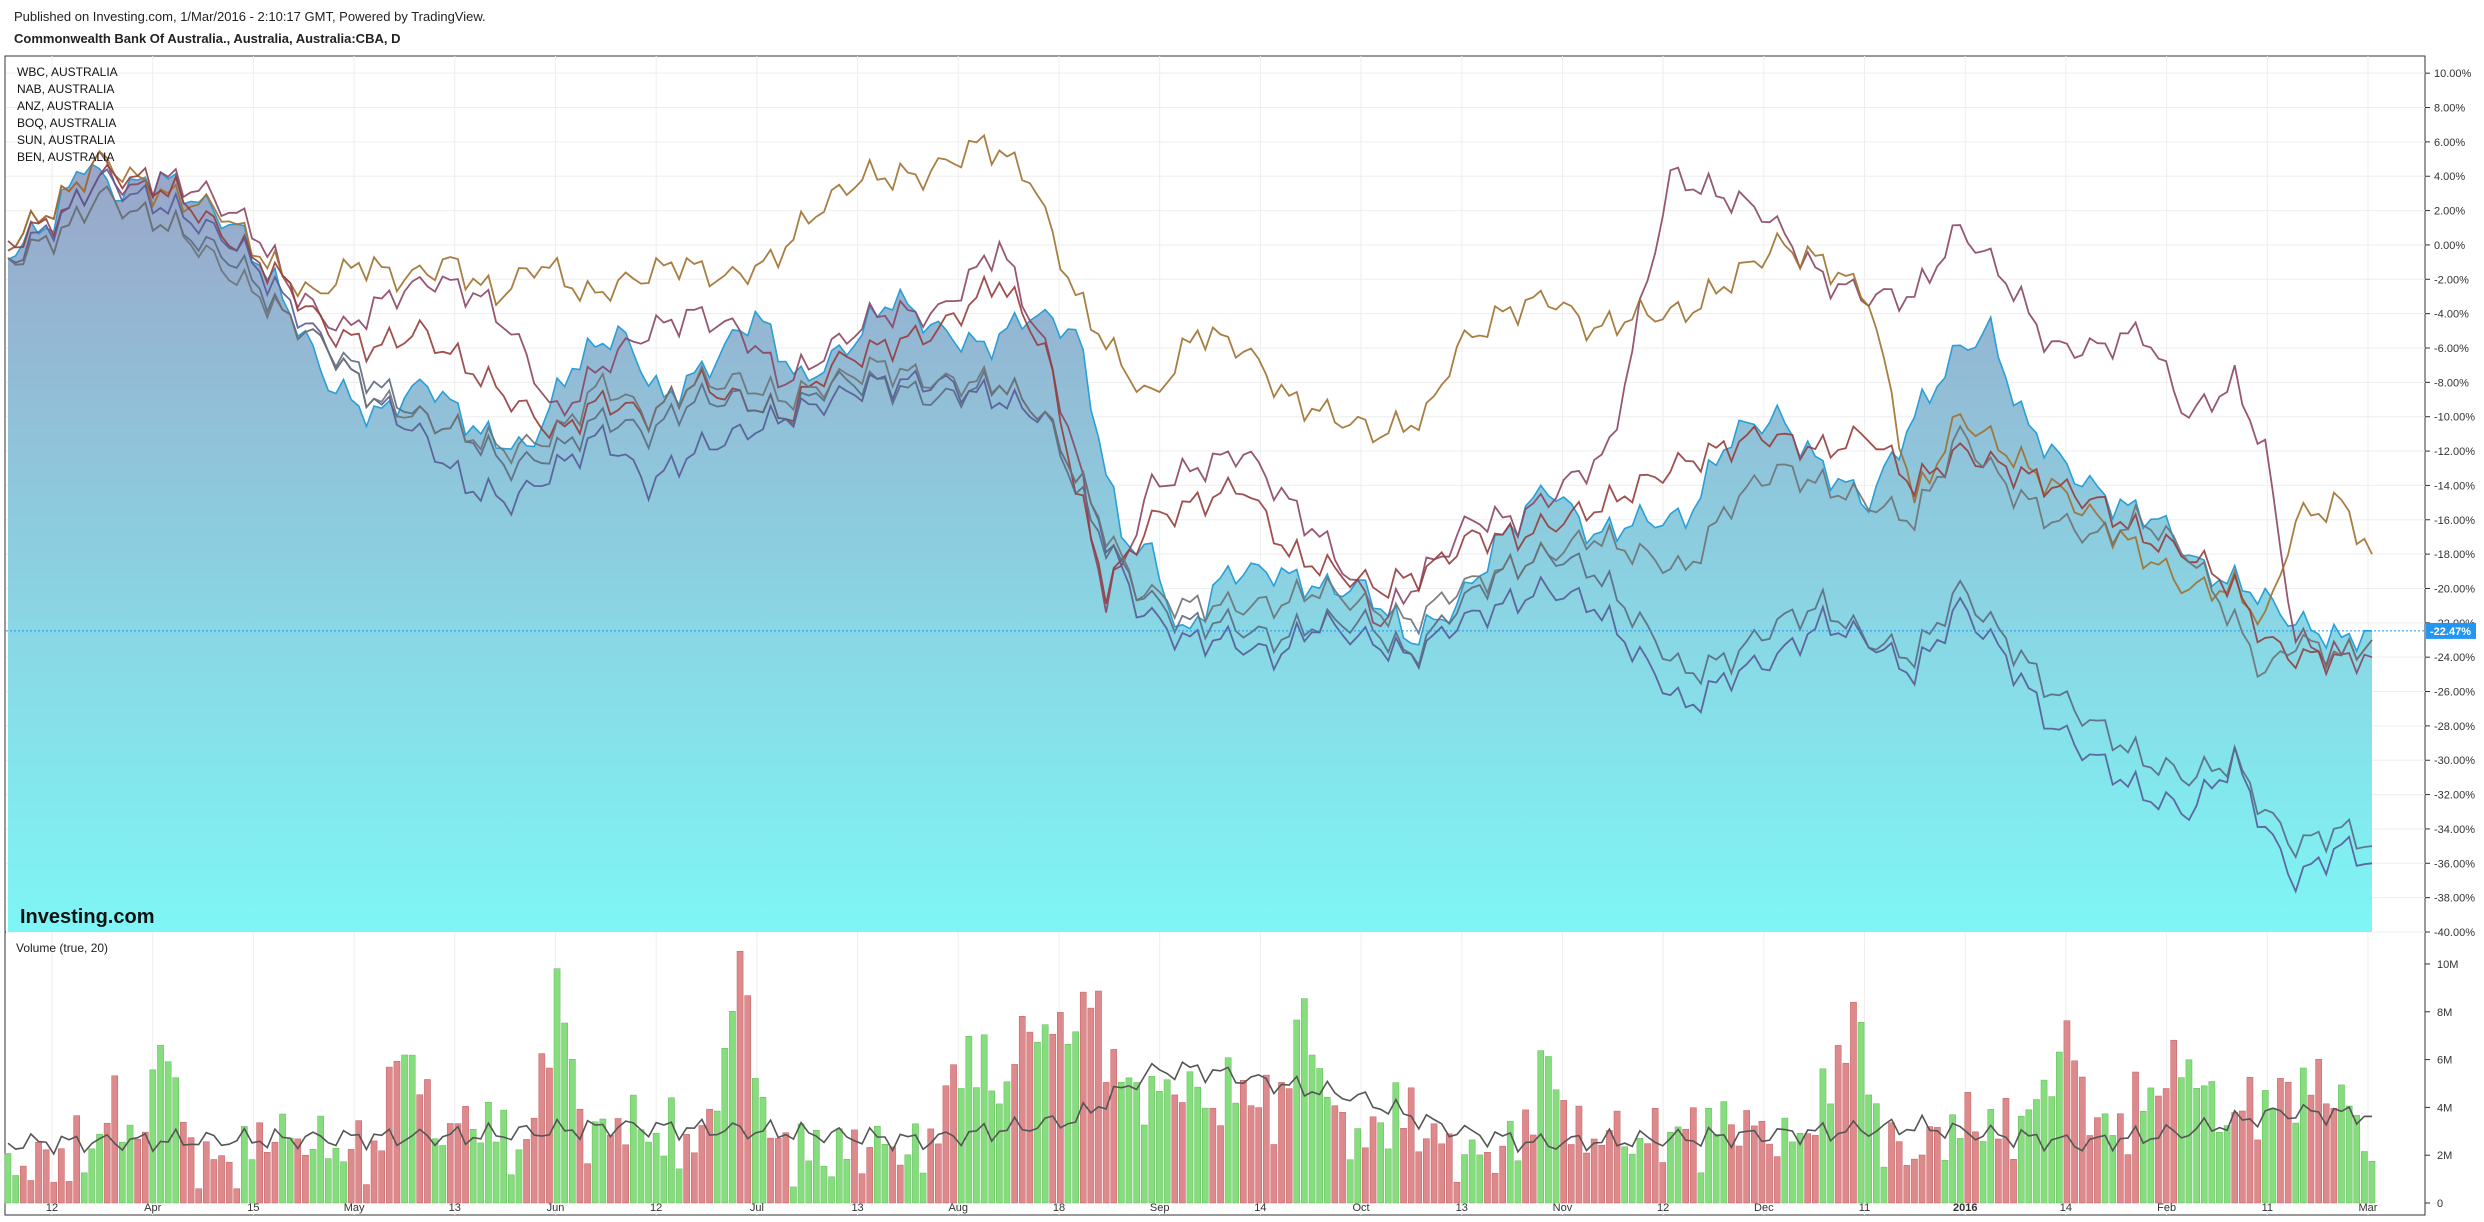  Describe the element at coordinates (2454, 521) in the screenshot. I see `y-tick-label: -16.00%` at that location.